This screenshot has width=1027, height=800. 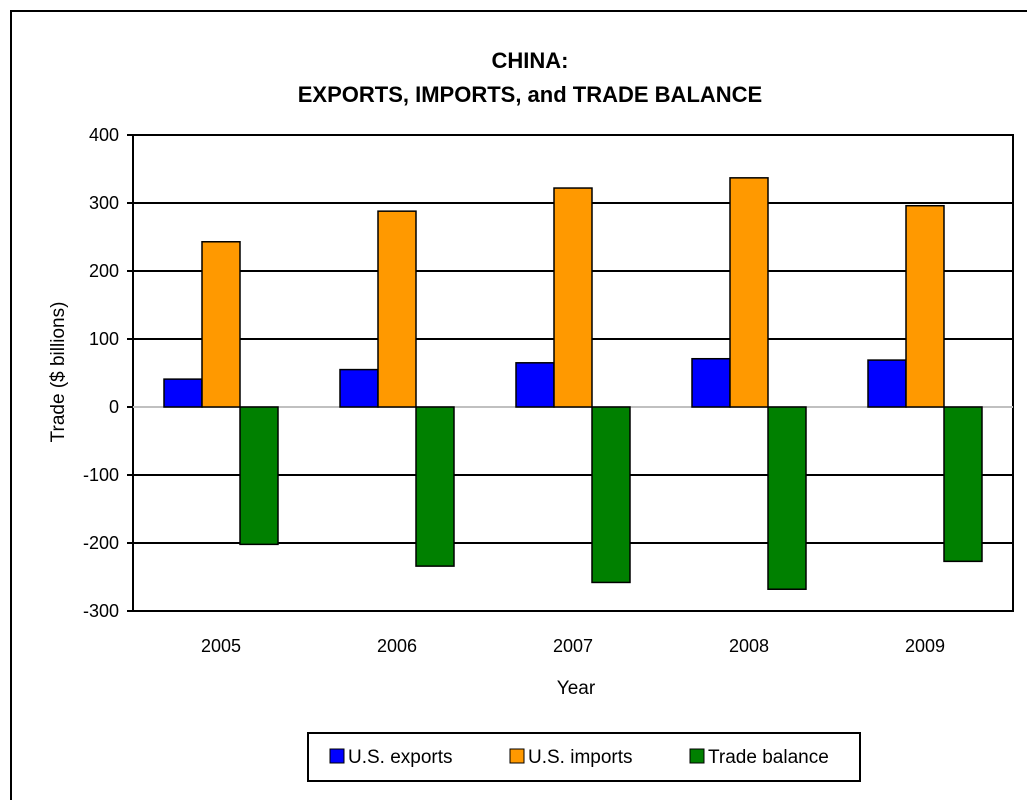 What do you see at coordinates (576, 688) in the screenshot?
I see `x-axis-label: Year` at bounding box center [576, 688].